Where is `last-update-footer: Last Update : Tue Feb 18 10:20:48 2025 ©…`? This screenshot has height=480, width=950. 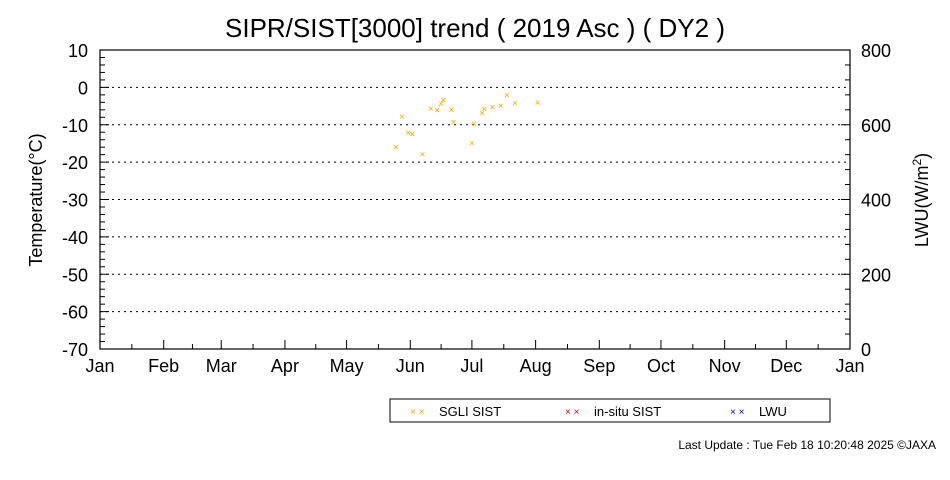
last-update-footer: Last Update : Tue Feb 18 10:20:48 2025 ©… is located at coordinates (807, 445).